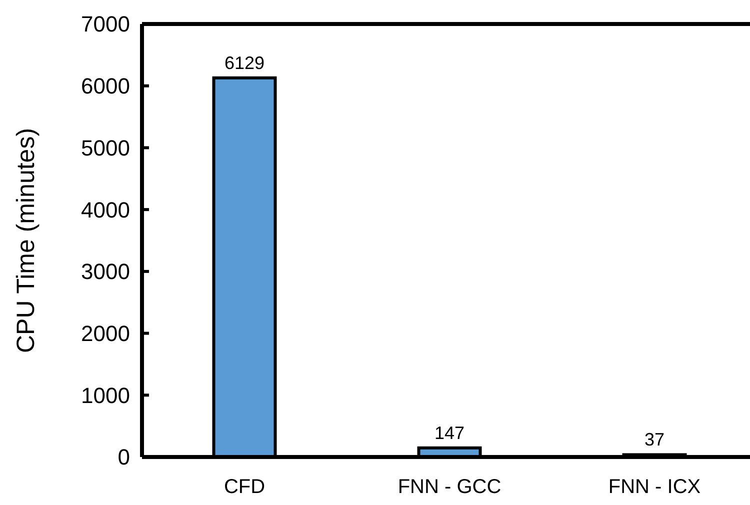 The height and width of the screenshot is (505, 750). Describe the element at coordinates (244, 62) in the screenshot. I see `data-label: 6129` at that location.